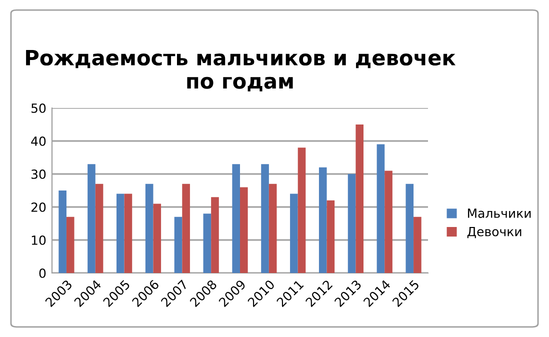 Image resolution: width=549 pixels, height=337 pixels. What do you see at coordinates (499, 213) in the screenshot?
I see `legend-label: Мальчики` at bounding box center [499, 213].